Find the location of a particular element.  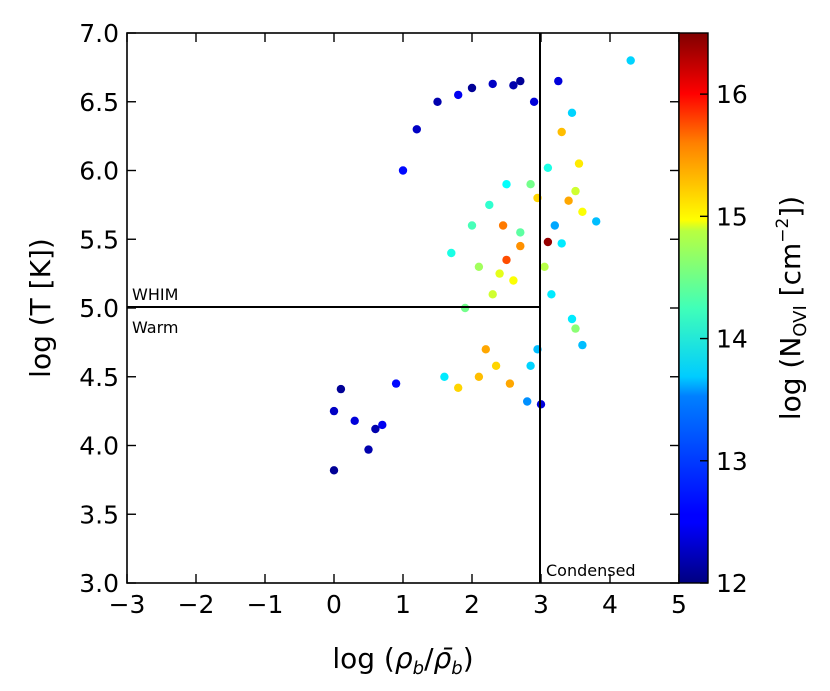

x-tick-label-5: 2 is located at coordinates (472, 604).